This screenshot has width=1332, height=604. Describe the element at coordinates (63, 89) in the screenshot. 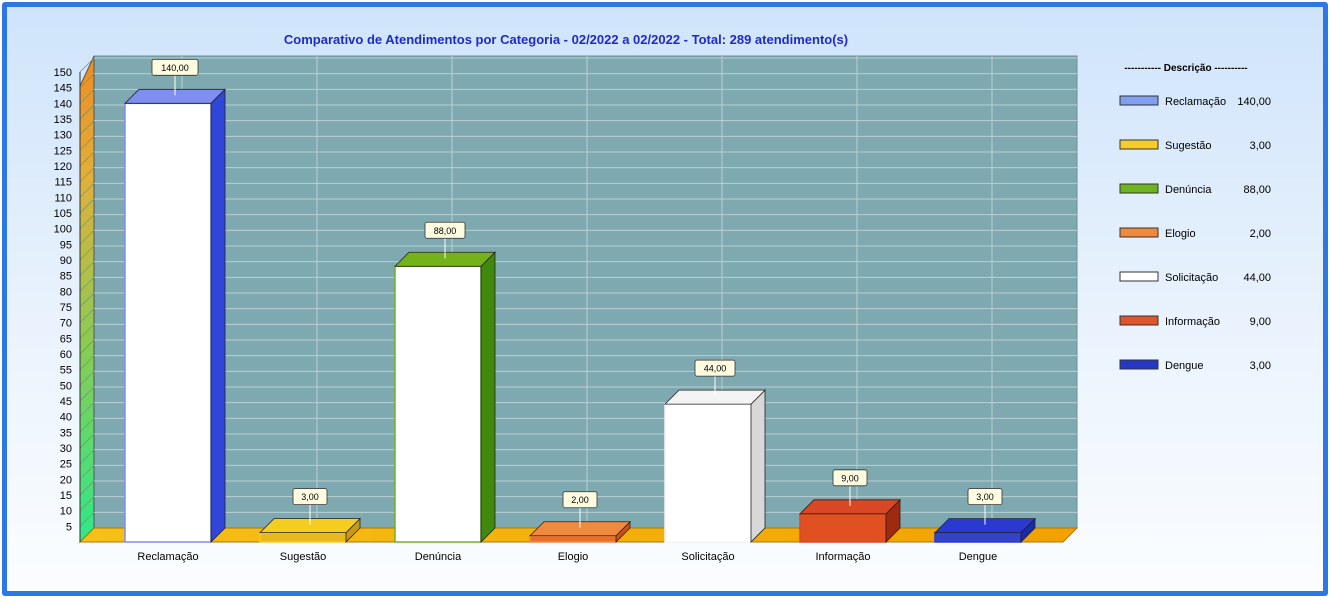

I see `y-tick-label: 145` at that location.